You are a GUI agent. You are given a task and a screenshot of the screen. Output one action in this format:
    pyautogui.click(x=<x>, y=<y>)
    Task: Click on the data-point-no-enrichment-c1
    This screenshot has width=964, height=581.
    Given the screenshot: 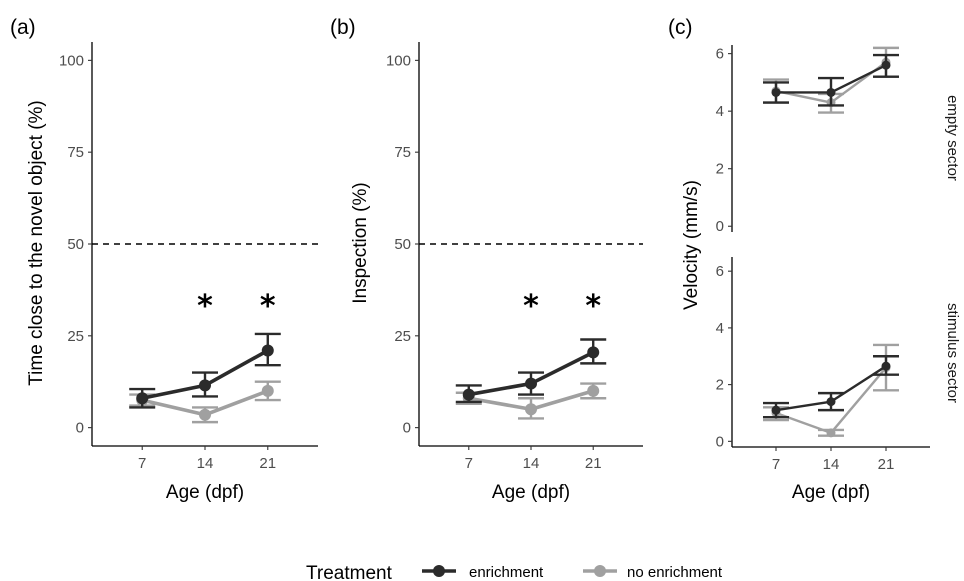 What is the action you would take?
    pyautogui.click(x=831, y=433)
    